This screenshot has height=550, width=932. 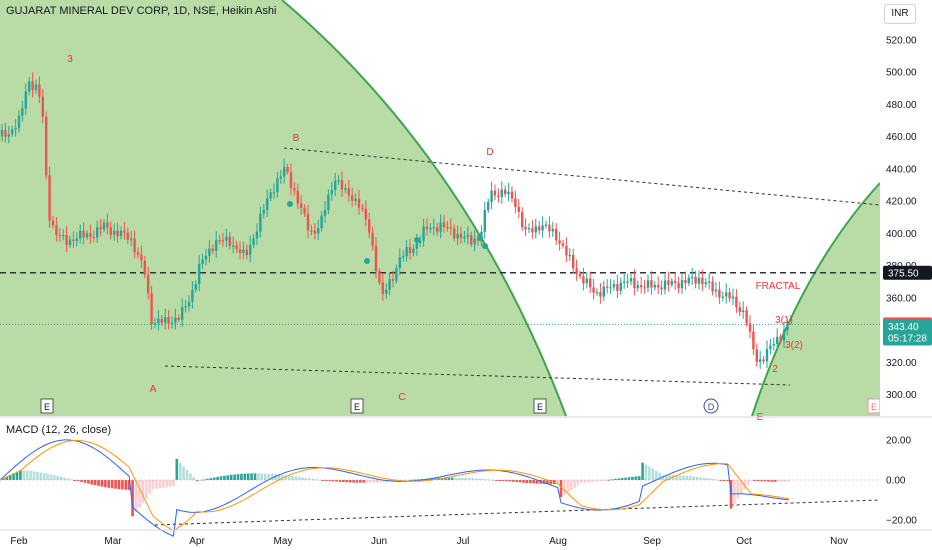 What do you see at coordinates (59, 430) in the screenshot?
I see `macd-title: MACD (12, 26, close)` at bounding box center [59, 430].